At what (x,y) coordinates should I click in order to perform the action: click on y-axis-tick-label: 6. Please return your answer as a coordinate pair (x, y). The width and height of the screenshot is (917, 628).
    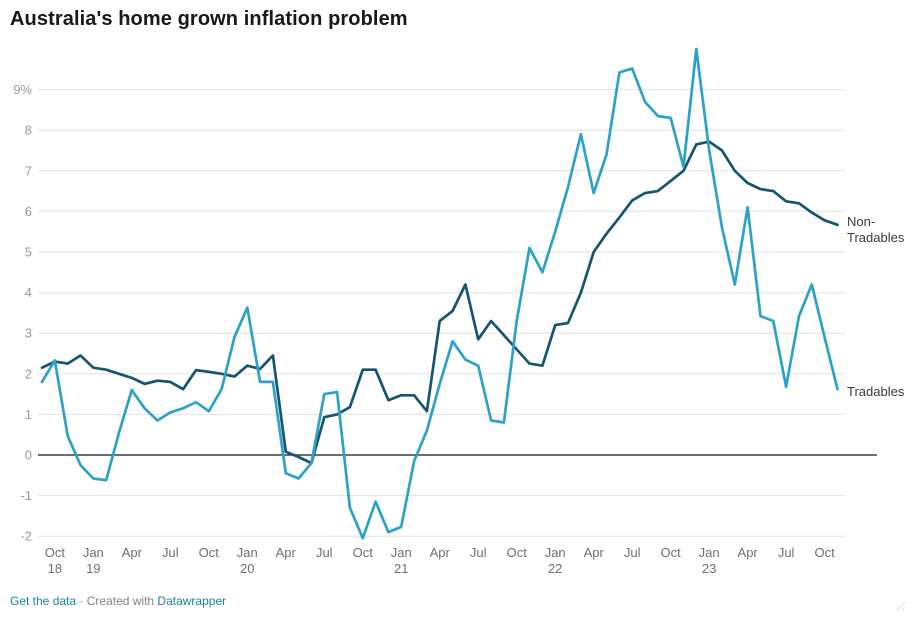
    Looking at the image, I should click on (28, 211).